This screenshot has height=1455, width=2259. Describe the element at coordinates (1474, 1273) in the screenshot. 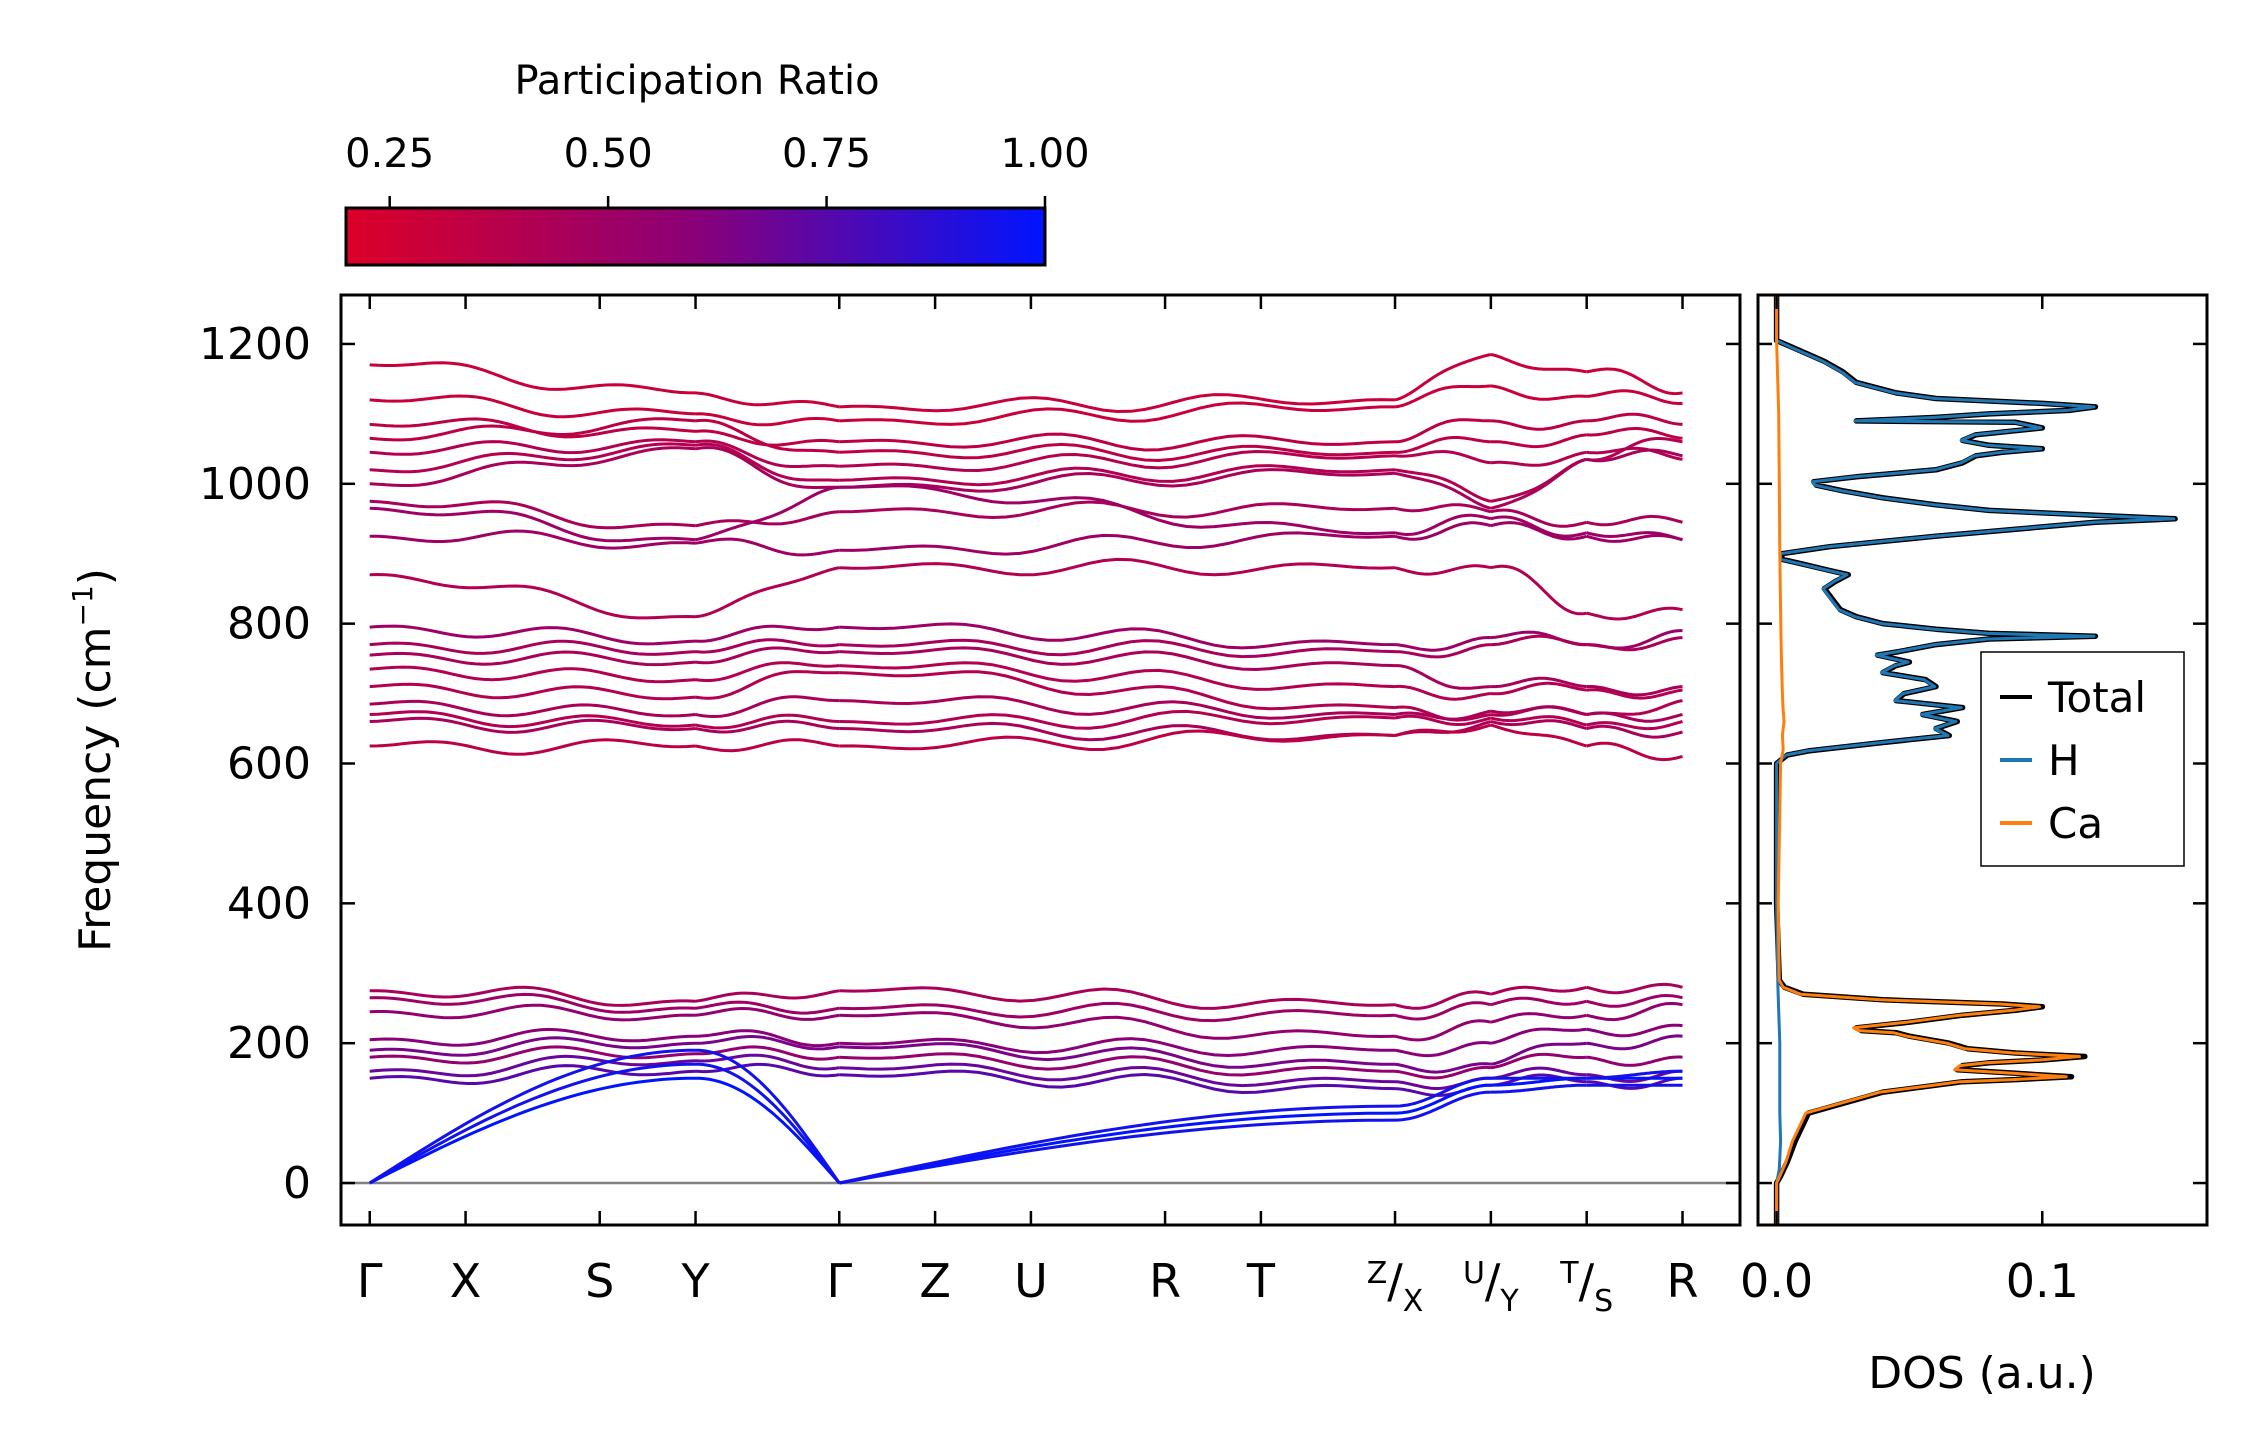

I see `kpoint-sup: U` at that location.